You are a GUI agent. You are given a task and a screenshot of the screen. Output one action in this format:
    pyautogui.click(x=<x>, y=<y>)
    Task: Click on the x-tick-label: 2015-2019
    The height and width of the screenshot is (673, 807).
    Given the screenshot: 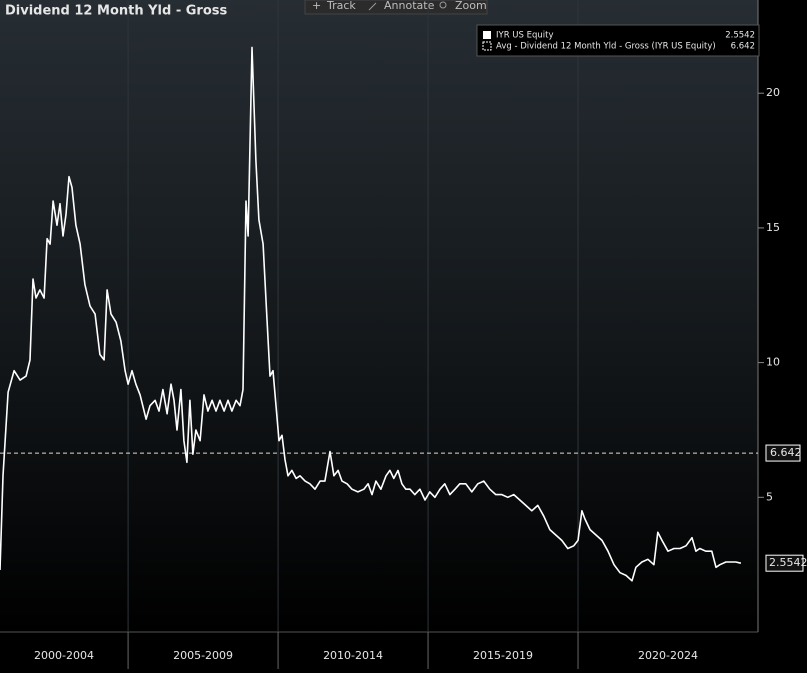 What is the action you would take?
    pyautogui.click(x=503, y=655)
    